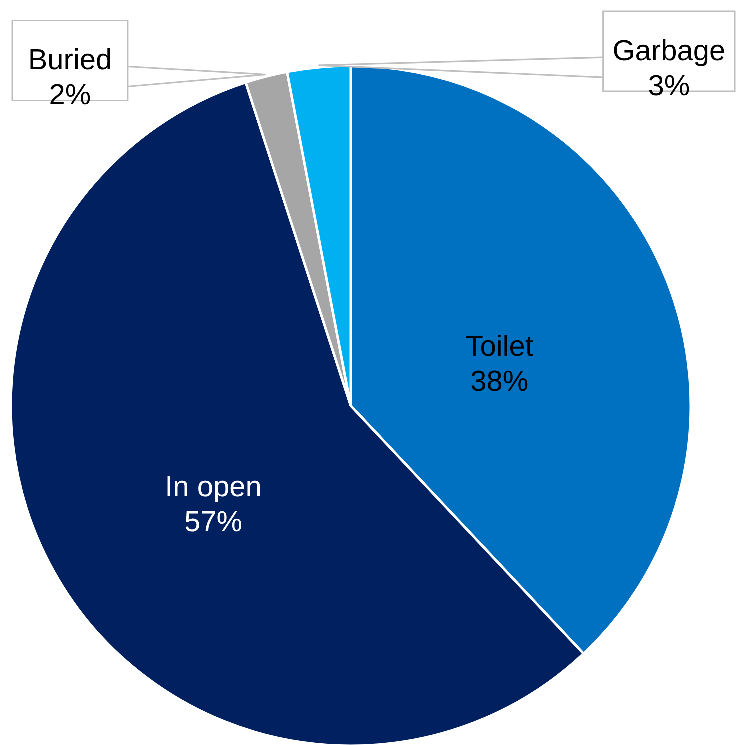  What do you see at coordinates (499, 382) in the screenshot?
I see `data-label: 38%` at bounding box center [499, 382].